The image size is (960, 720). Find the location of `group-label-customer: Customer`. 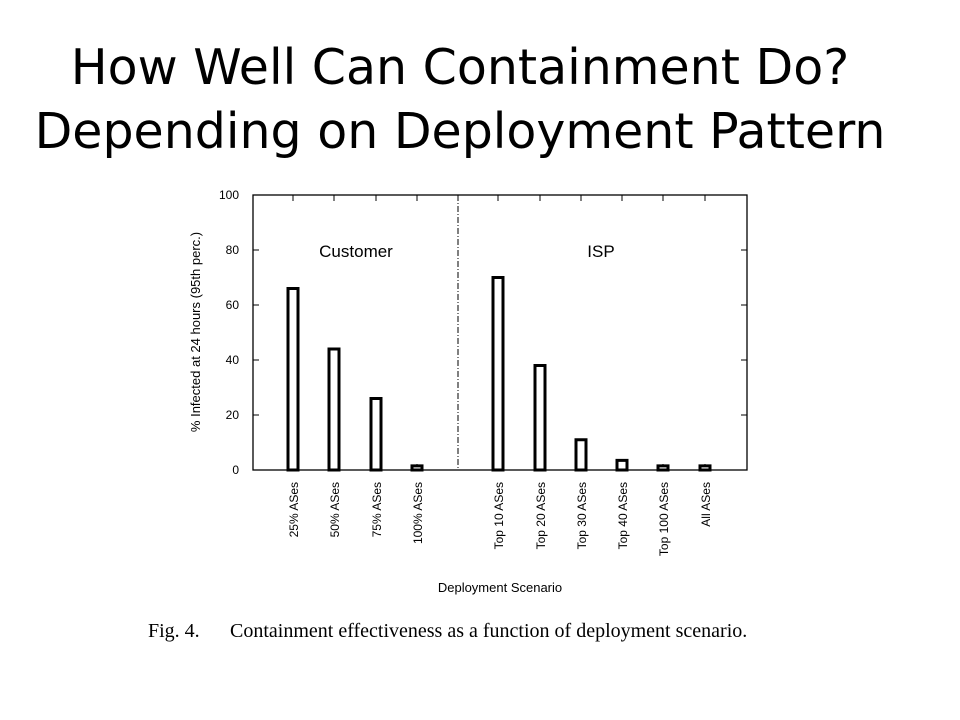

group-label-customer: Customer is located at coordinates (356, 251).